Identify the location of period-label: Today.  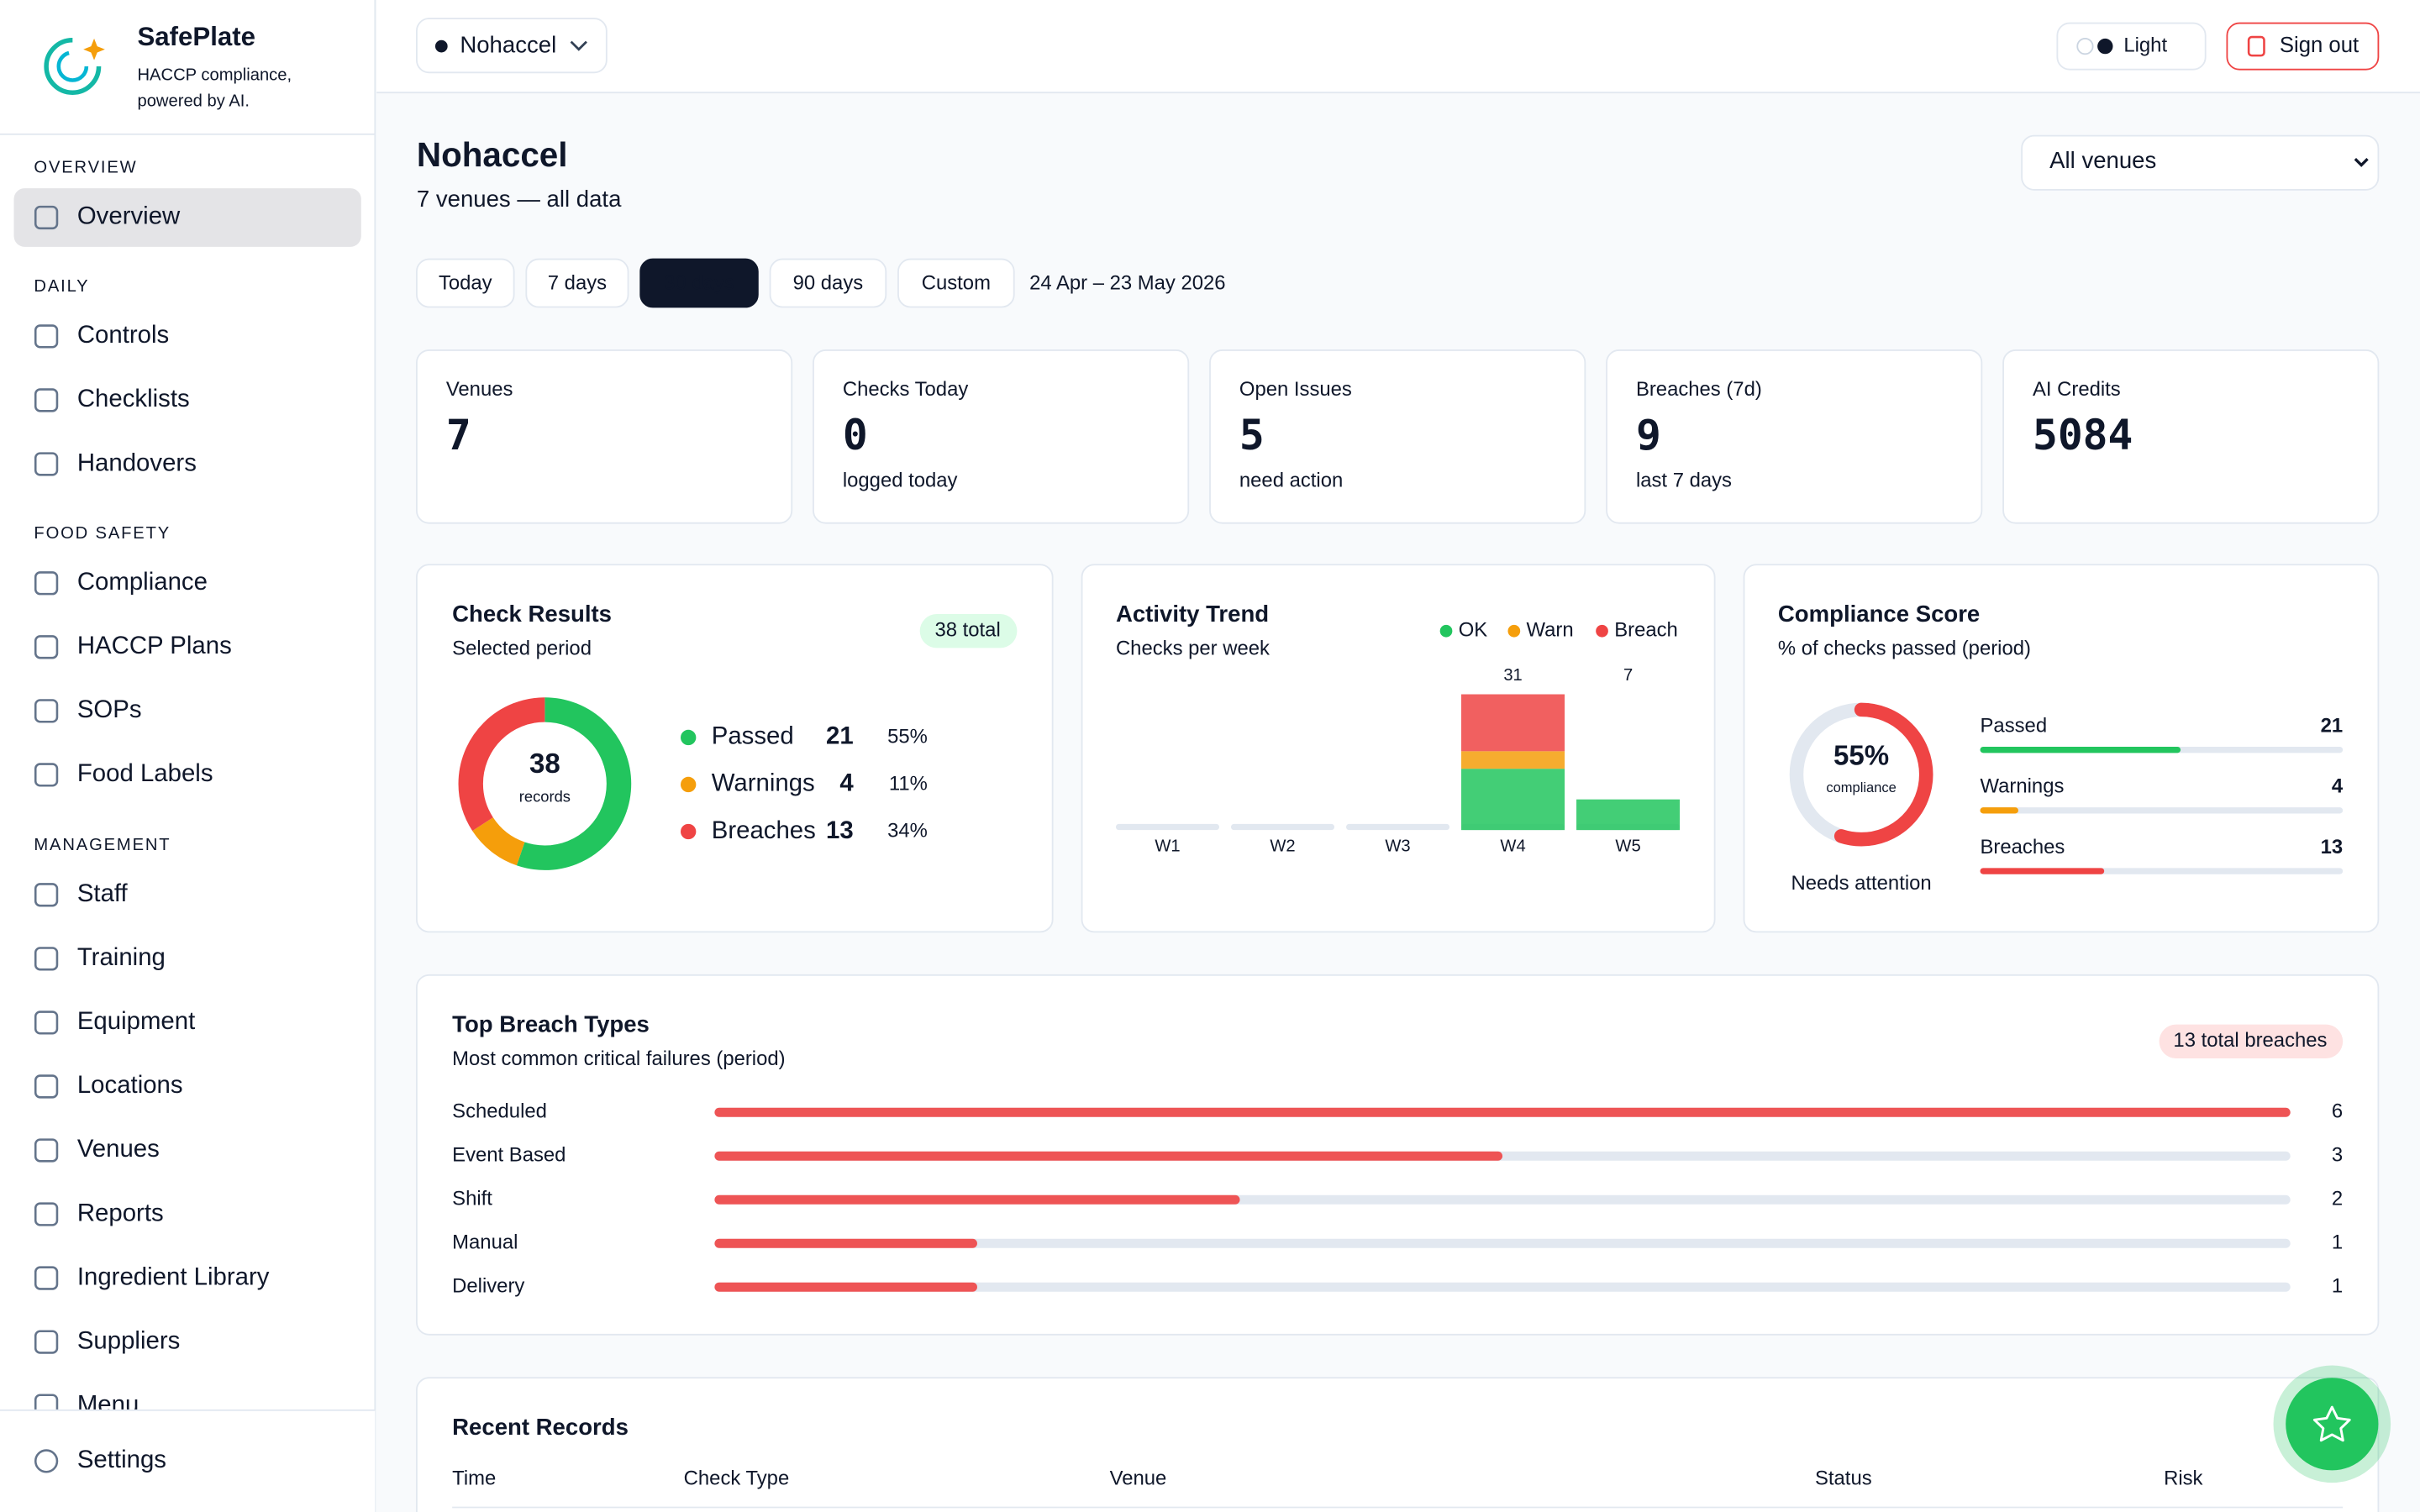
(465, 282).